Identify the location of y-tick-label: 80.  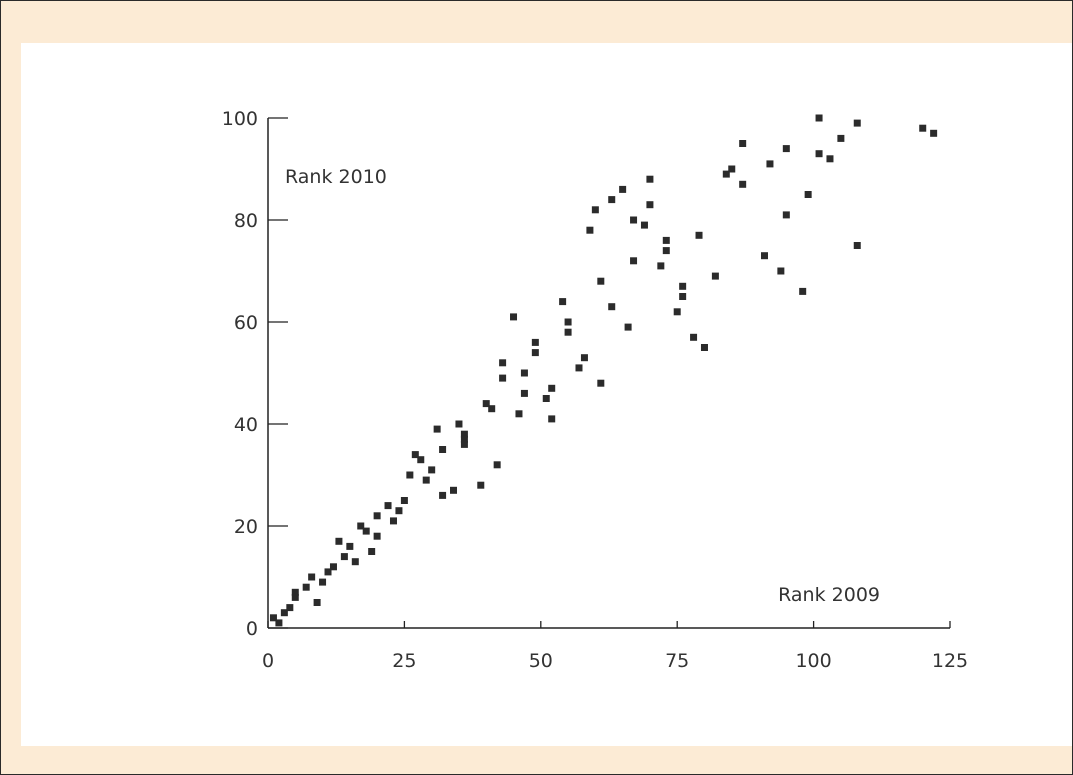
(246, 221).